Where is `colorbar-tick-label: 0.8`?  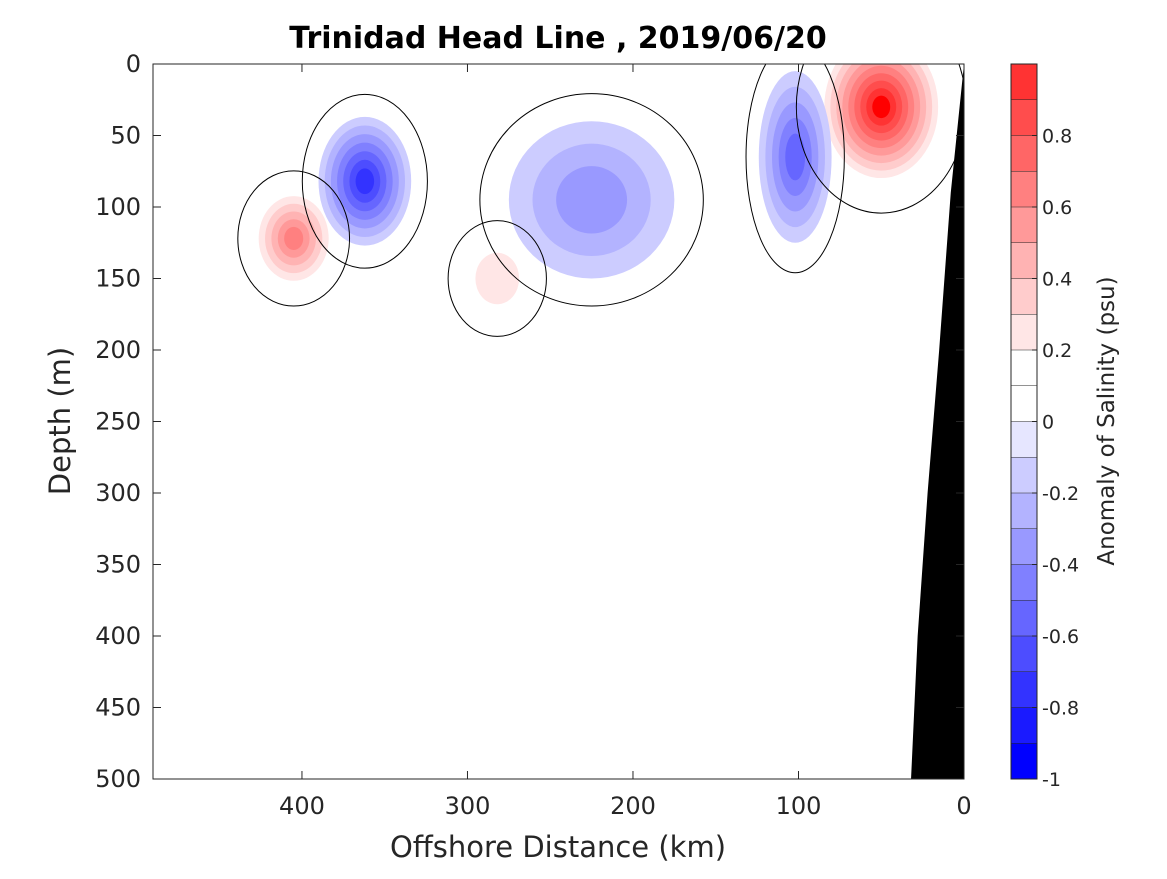
colorbar-tick-label: 0.8 is located at coordinates (1057, 137).